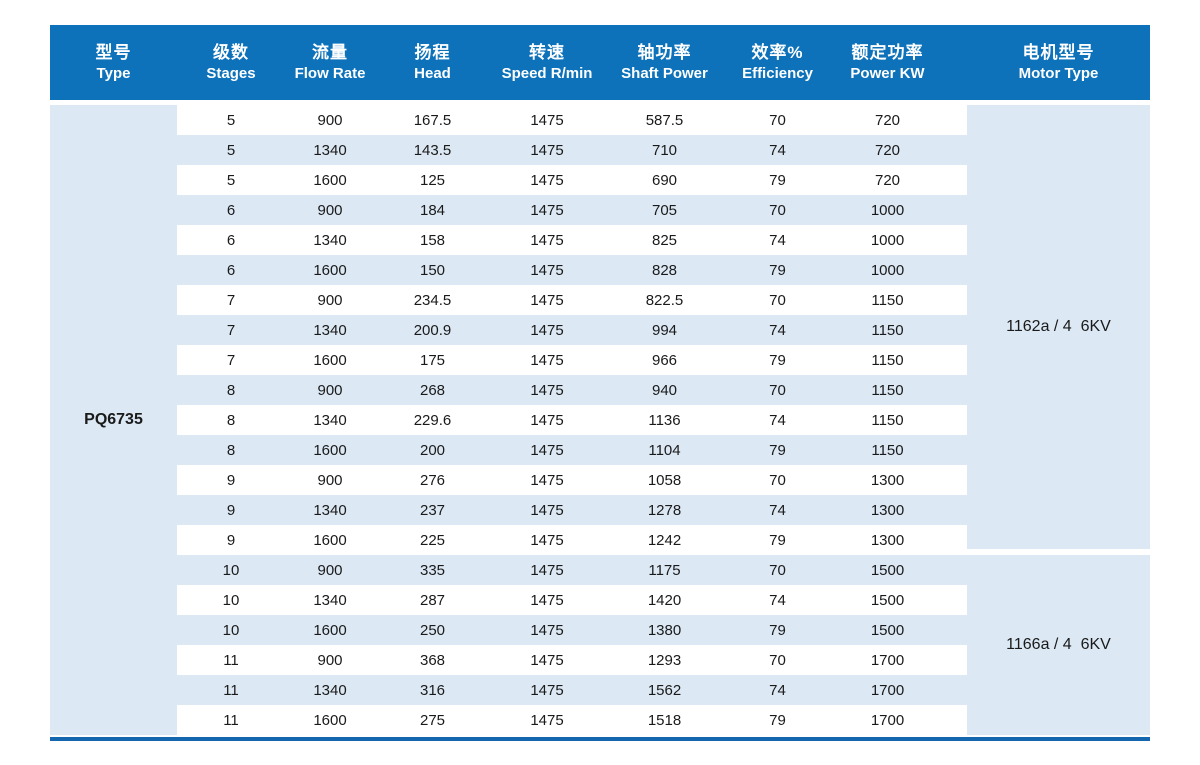 The height and width of the screenshot is (765, 1200). Describe the element at coordinates (231, 720) in the screenshot. I see `cell-stages: 11` at that location.